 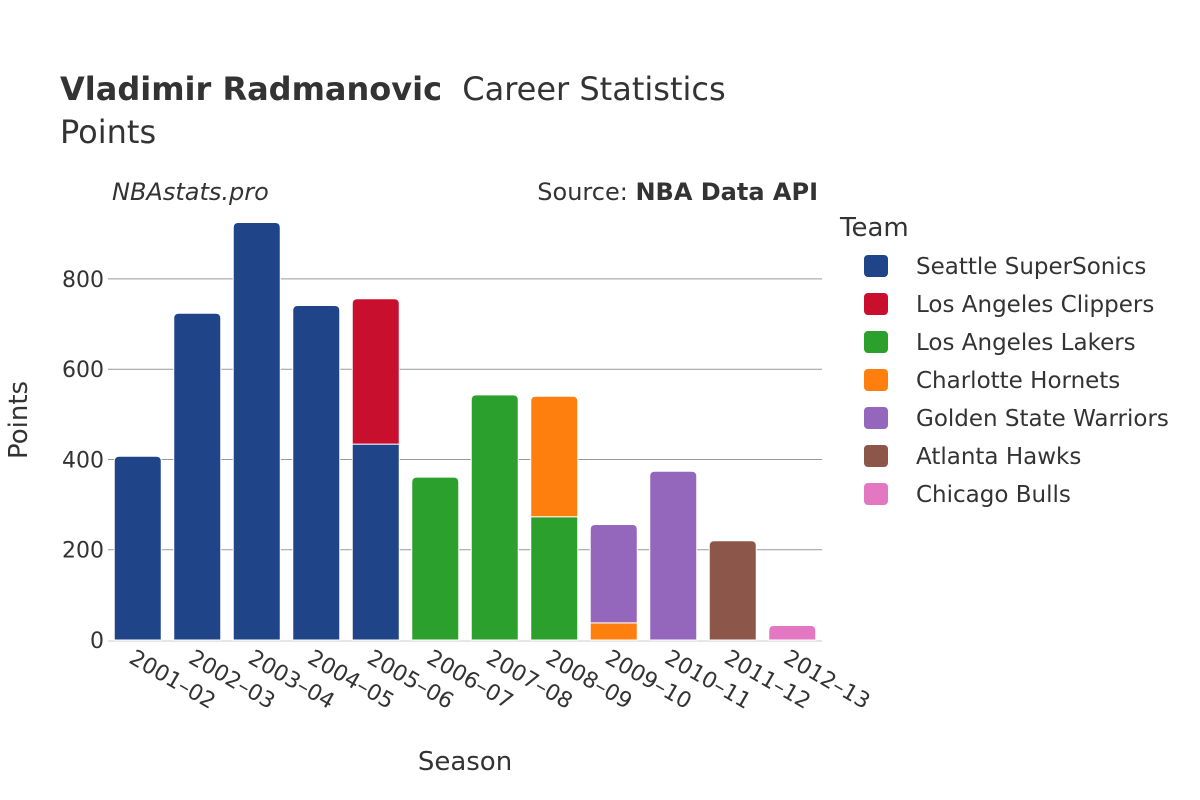 What do you see at coordinates (97, 641) in the screenshot?
I see `y-tick-label: 0` at bounding box center [97, 641].